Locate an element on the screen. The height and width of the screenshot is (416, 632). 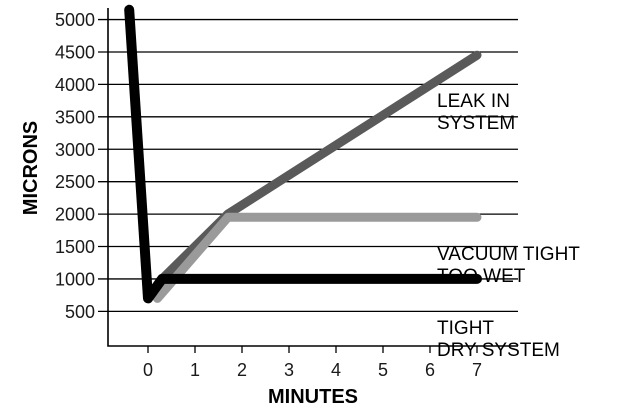
annotation-leak: LEAK IN SYSTEM is located at coordinates (476, 112).